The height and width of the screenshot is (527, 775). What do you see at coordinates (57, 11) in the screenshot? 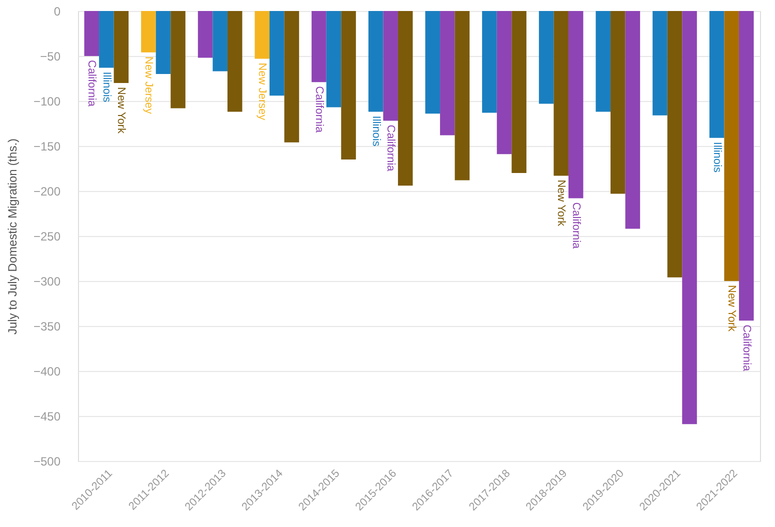
I see `y-tick-label: 0` at bounding box center [57, 11].